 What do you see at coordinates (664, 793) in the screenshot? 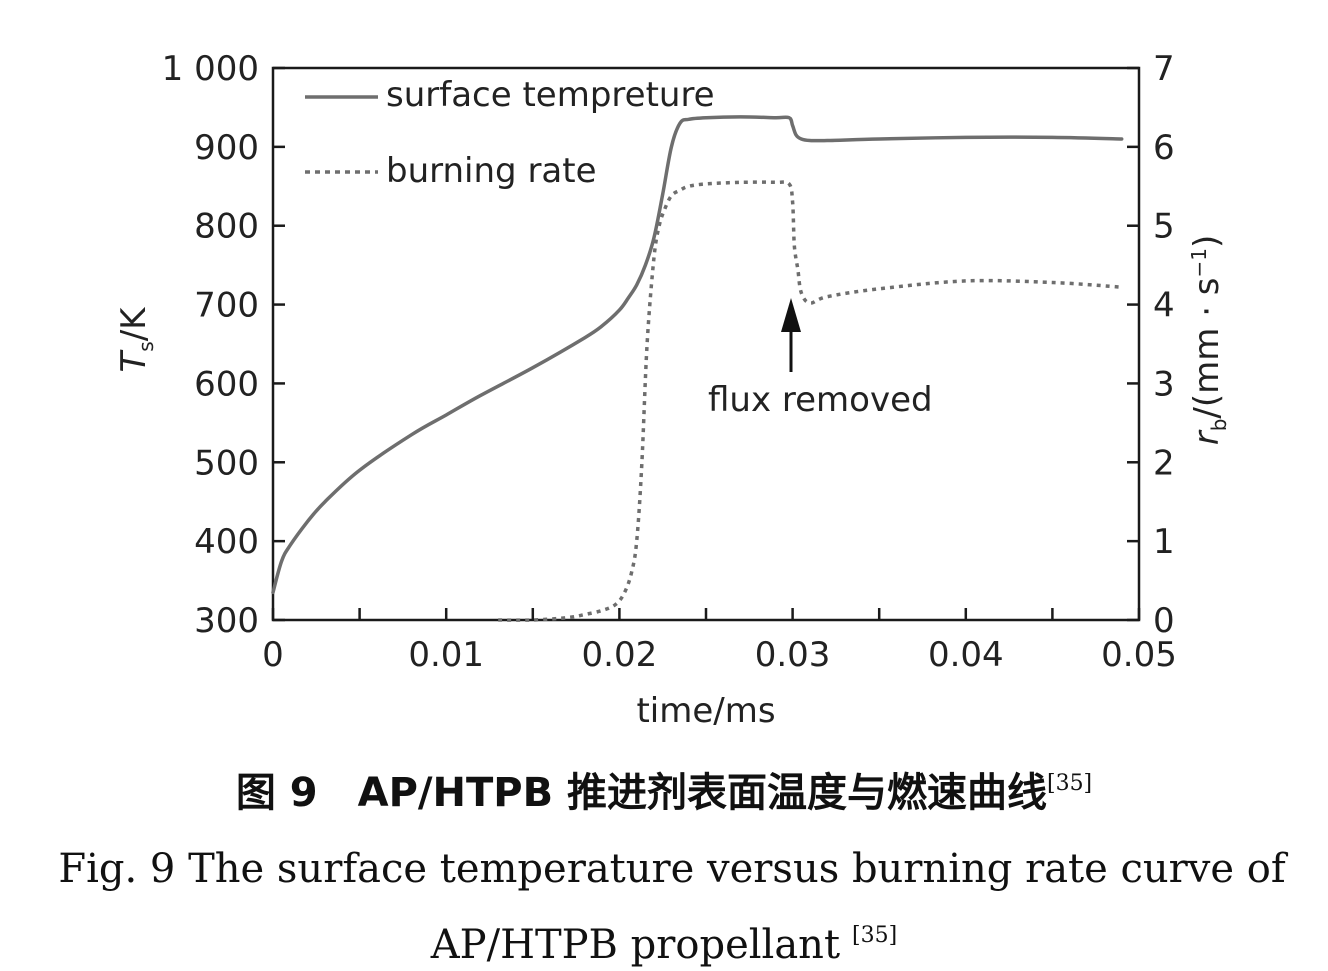
I see `caption-cn: 图 9 AP/HTPB 推进剂表面温度与燃速曲线[35]` at bounding box center [664, 793].